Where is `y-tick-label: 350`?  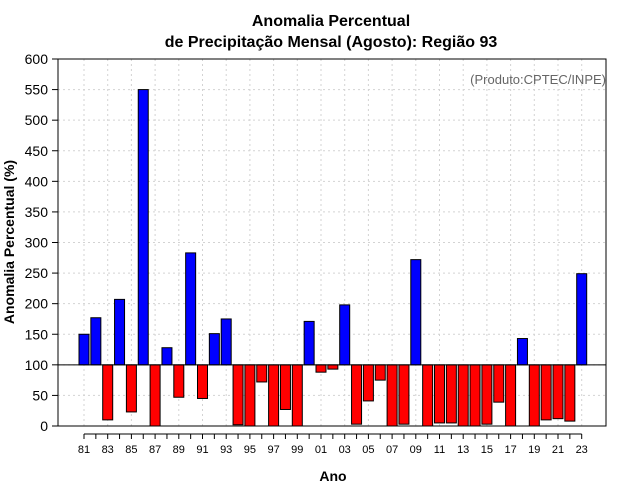
y-tick-label: 350 is located at coordinates (37, 212).